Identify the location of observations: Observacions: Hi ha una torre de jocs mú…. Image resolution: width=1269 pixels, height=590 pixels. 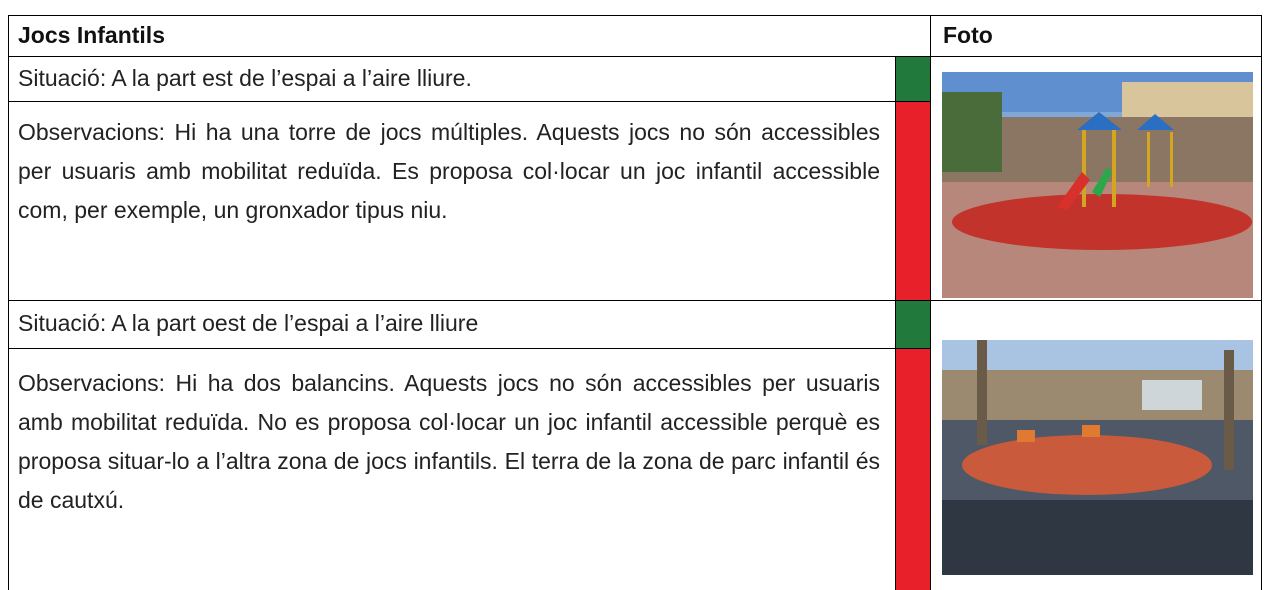
(449, 171).